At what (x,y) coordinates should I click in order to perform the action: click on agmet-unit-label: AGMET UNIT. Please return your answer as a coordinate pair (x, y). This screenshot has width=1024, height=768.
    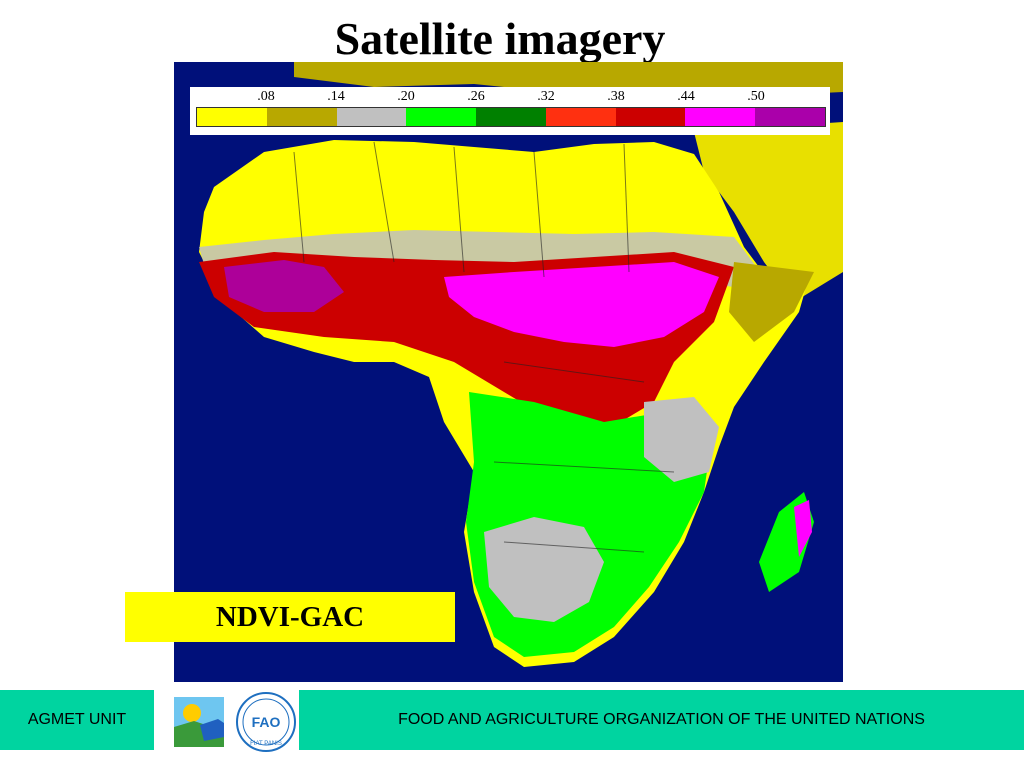
    Looking at the image, I should click on (77, 720).